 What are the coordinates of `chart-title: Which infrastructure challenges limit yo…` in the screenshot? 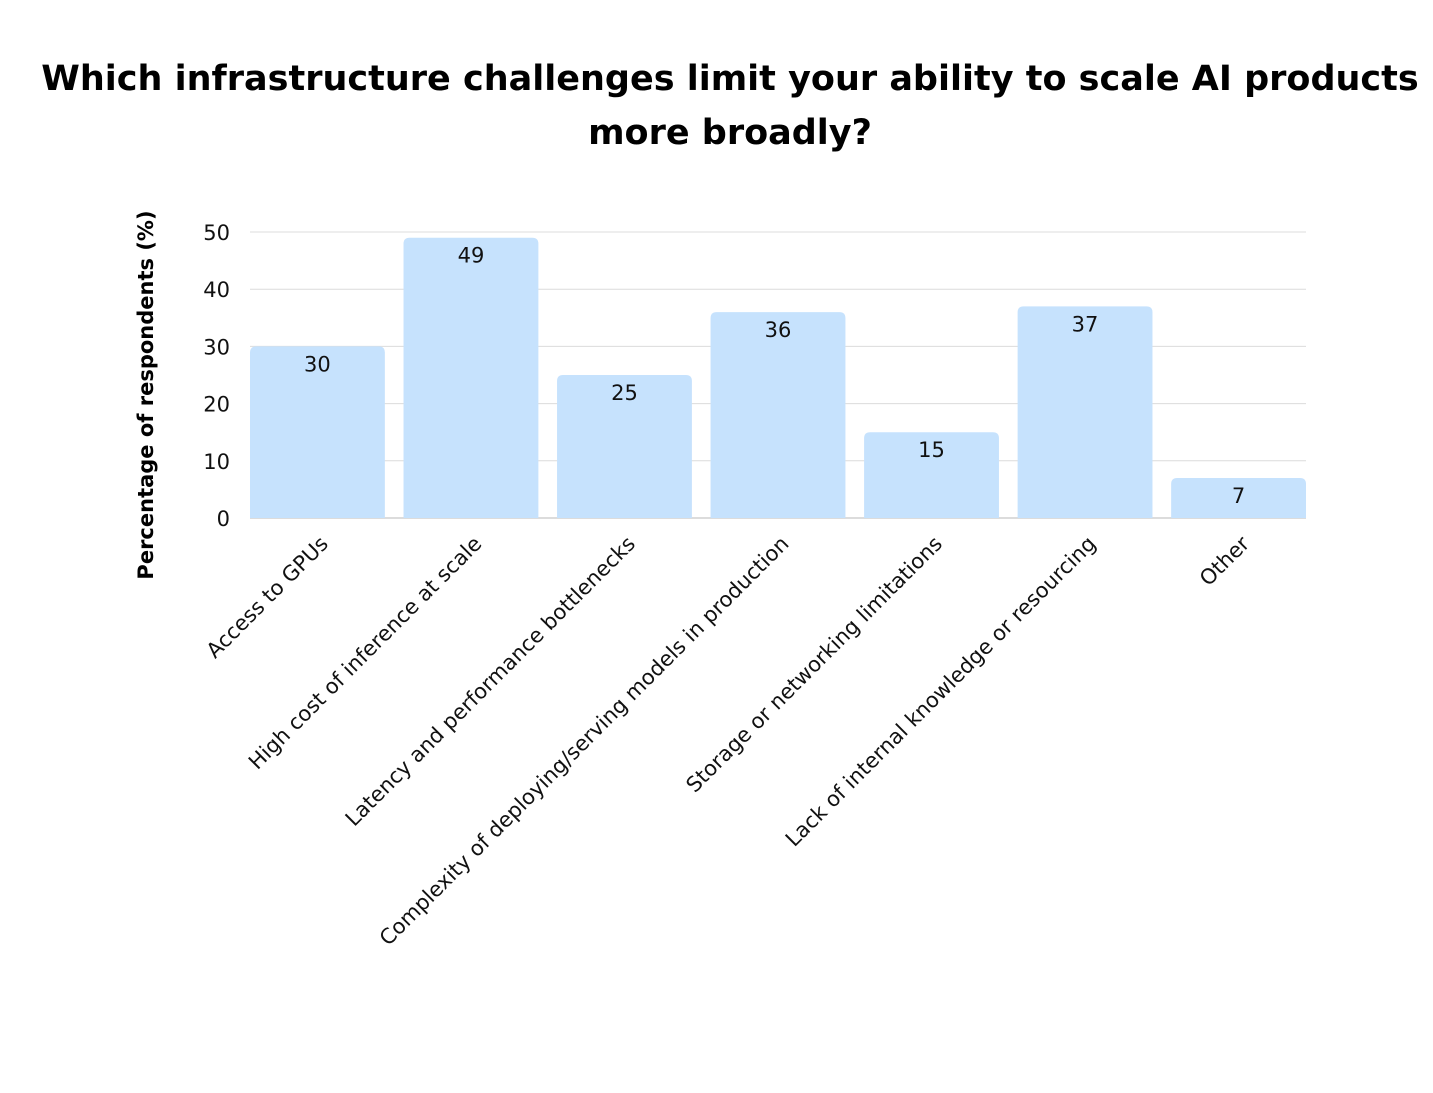 It's located at (730, 106).